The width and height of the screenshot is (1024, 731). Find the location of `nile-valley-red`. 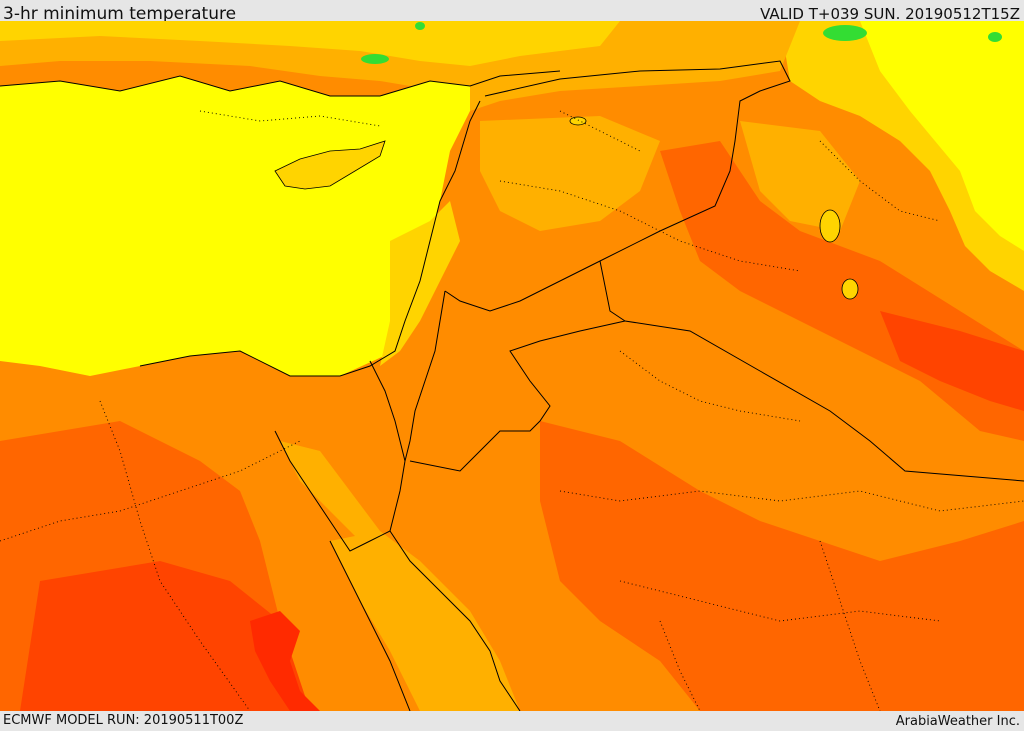

nile-valley-red is located at coordinates (285, 661).